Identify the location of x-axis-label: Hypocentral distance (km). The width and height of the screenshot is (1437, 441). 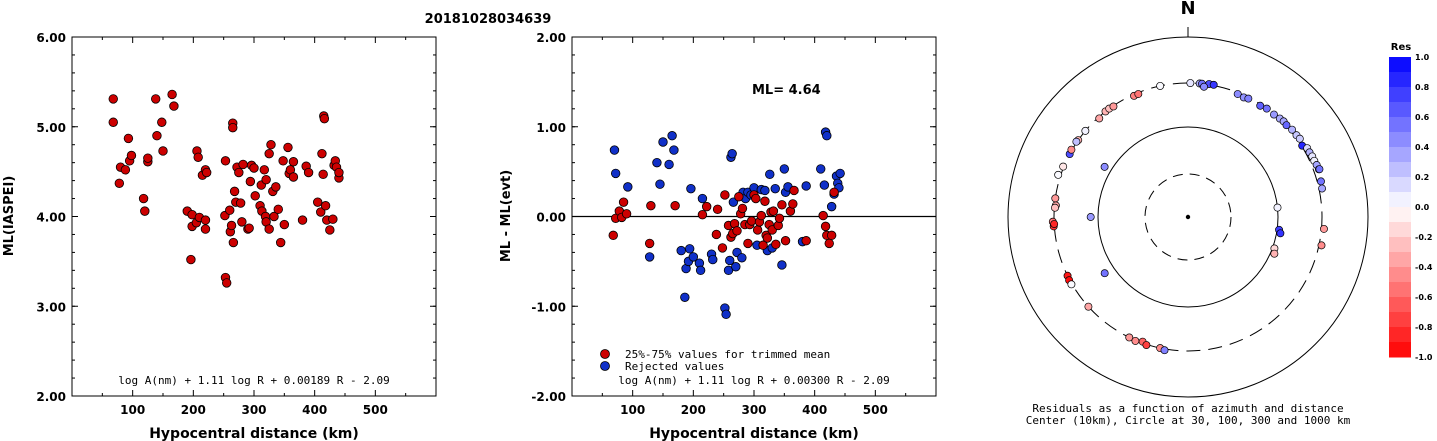
(754, 433).